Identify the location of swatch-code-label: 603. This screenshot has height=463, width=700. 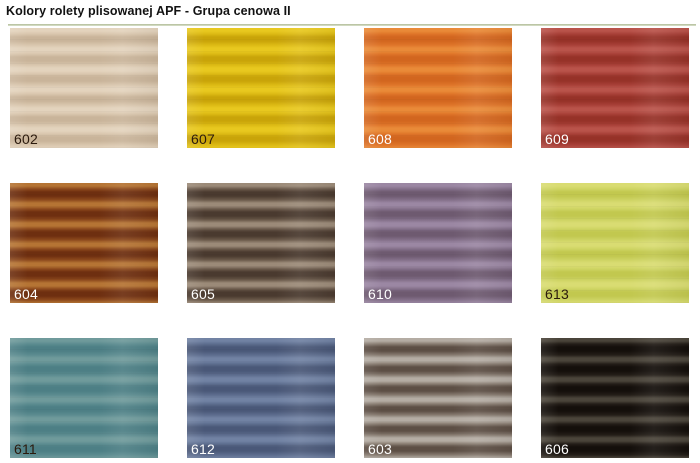
(380, 449).